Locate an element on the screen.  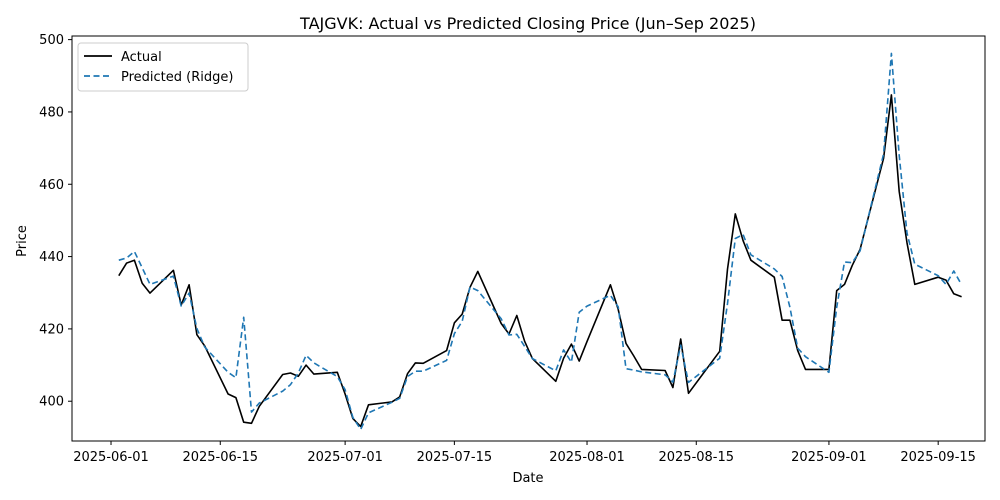
x-tick-label: 2025-08-01 is located at coordinates (587, 457).